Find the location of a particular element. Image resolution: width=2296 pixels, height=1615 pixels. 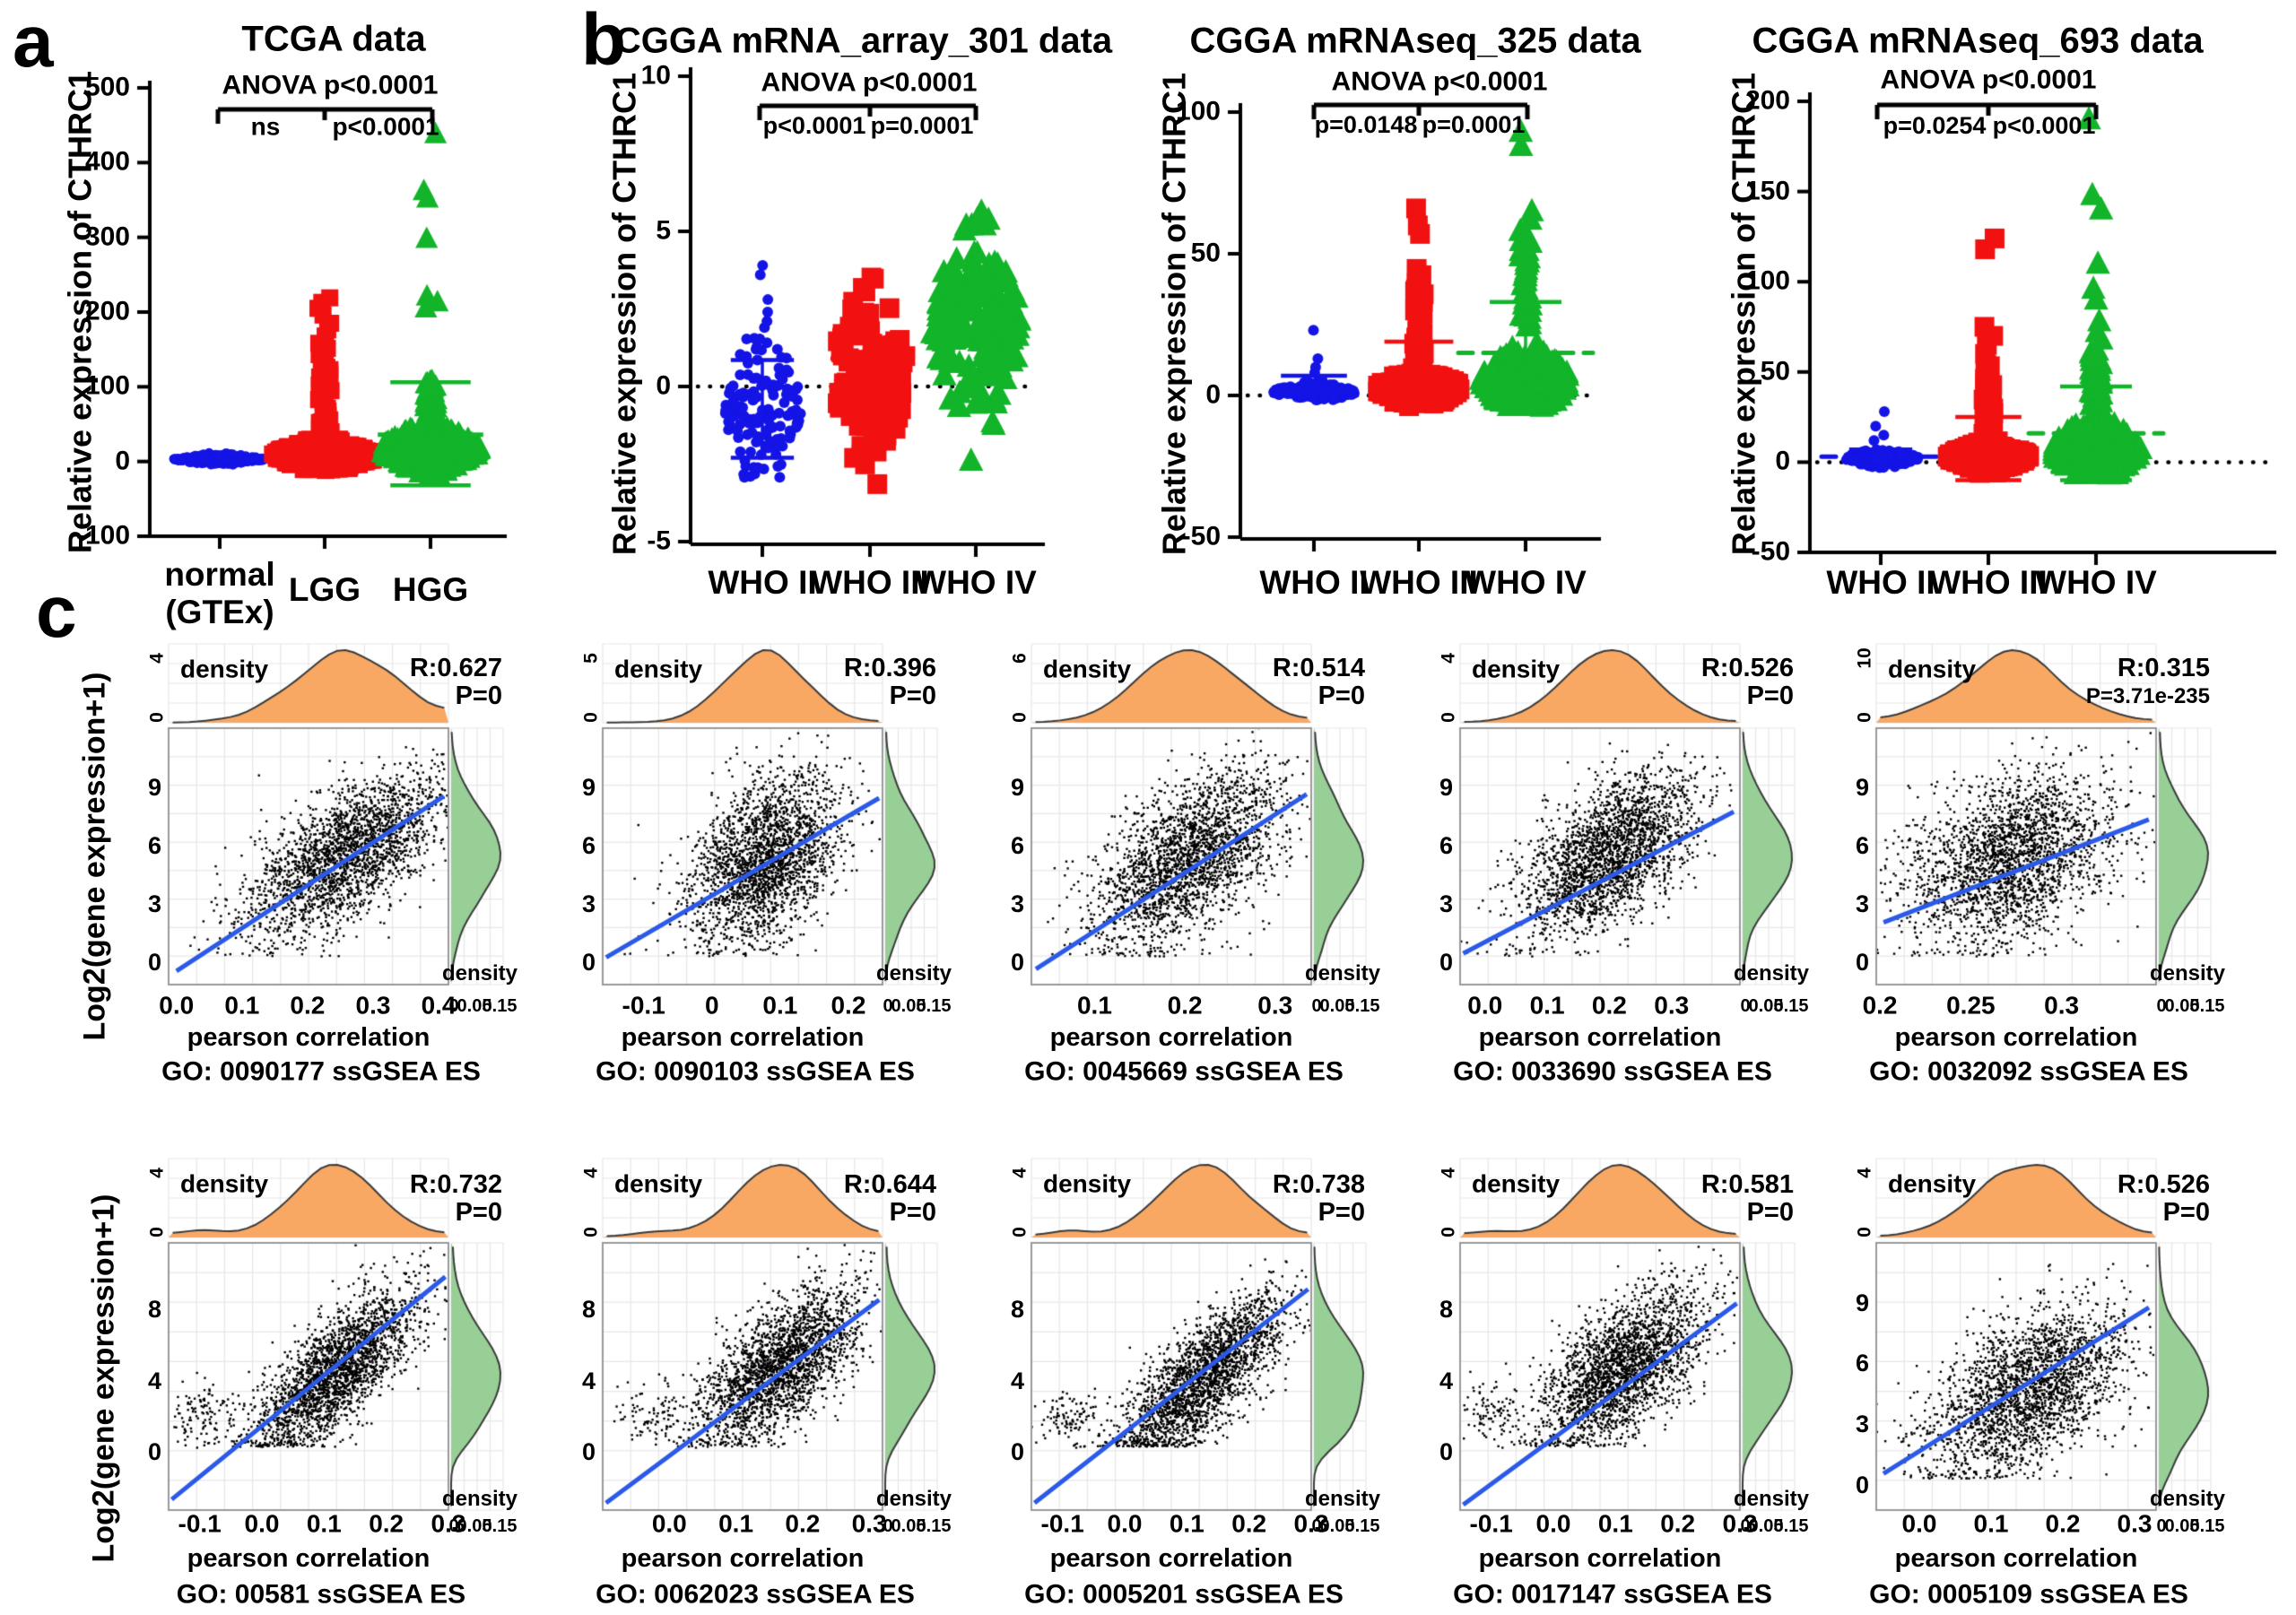

correlation-label: R:0.526 is located at coordinates (2163, 1185).